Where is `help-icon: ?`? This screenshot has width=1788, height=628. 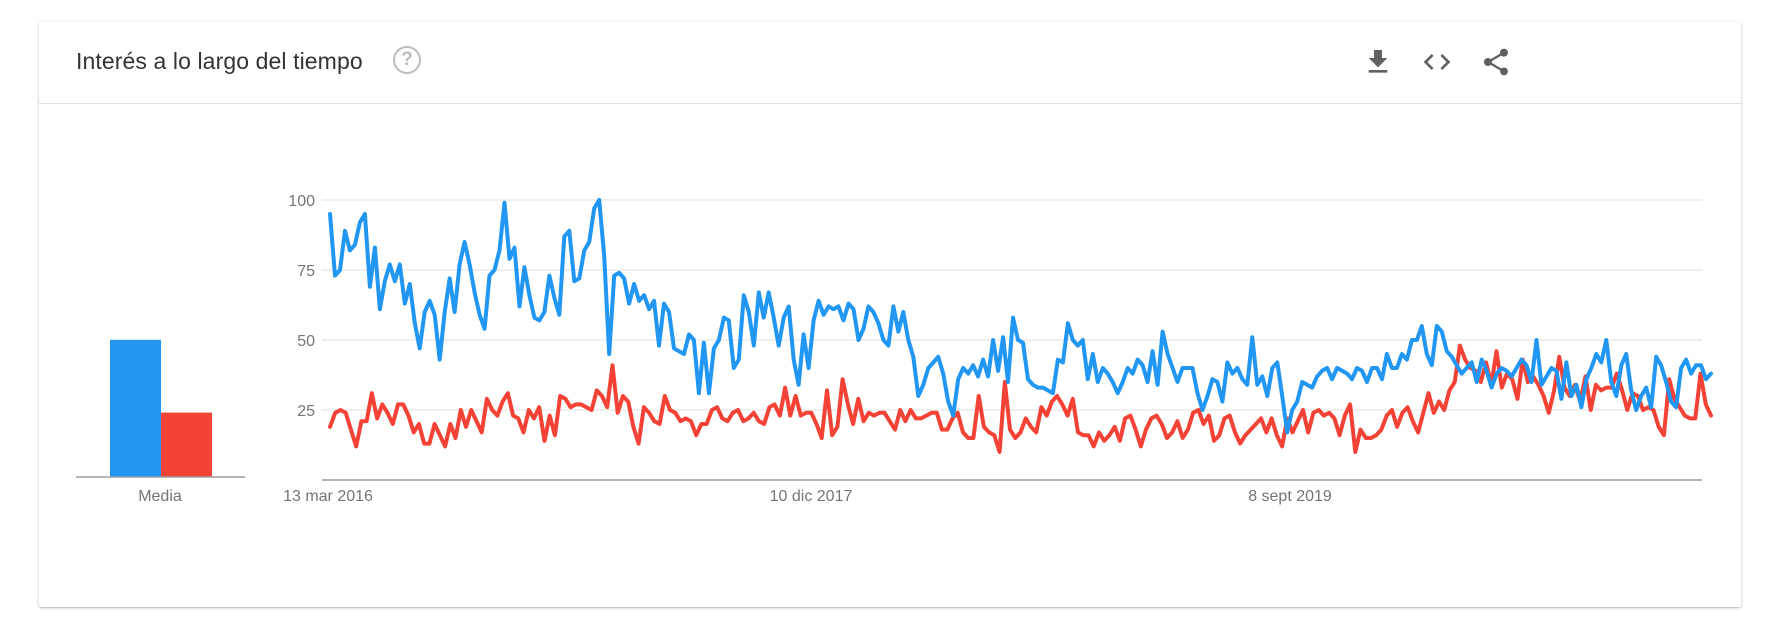 help-icon: ? is located at coordinates (407, 60).